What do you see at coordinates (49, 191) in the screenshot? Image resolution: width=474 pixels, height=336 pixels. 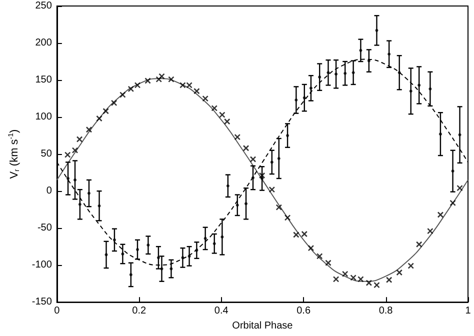 I see `y-tick-label: 0` at bounding box center [49, 191].